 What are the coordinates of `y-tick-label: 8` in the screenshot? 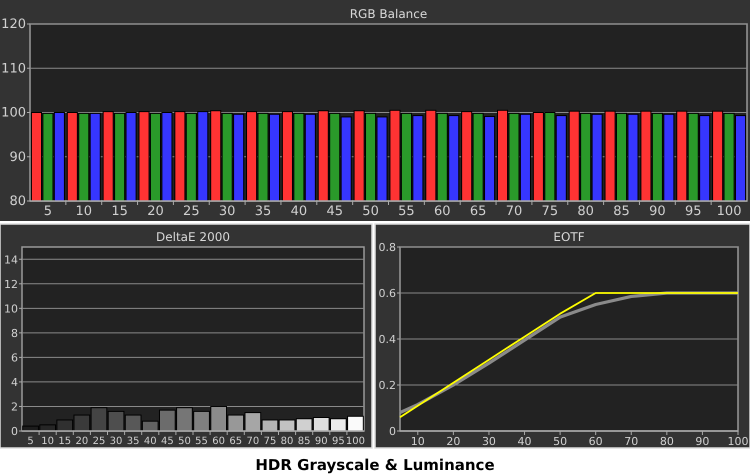 It's located at (14, 333).